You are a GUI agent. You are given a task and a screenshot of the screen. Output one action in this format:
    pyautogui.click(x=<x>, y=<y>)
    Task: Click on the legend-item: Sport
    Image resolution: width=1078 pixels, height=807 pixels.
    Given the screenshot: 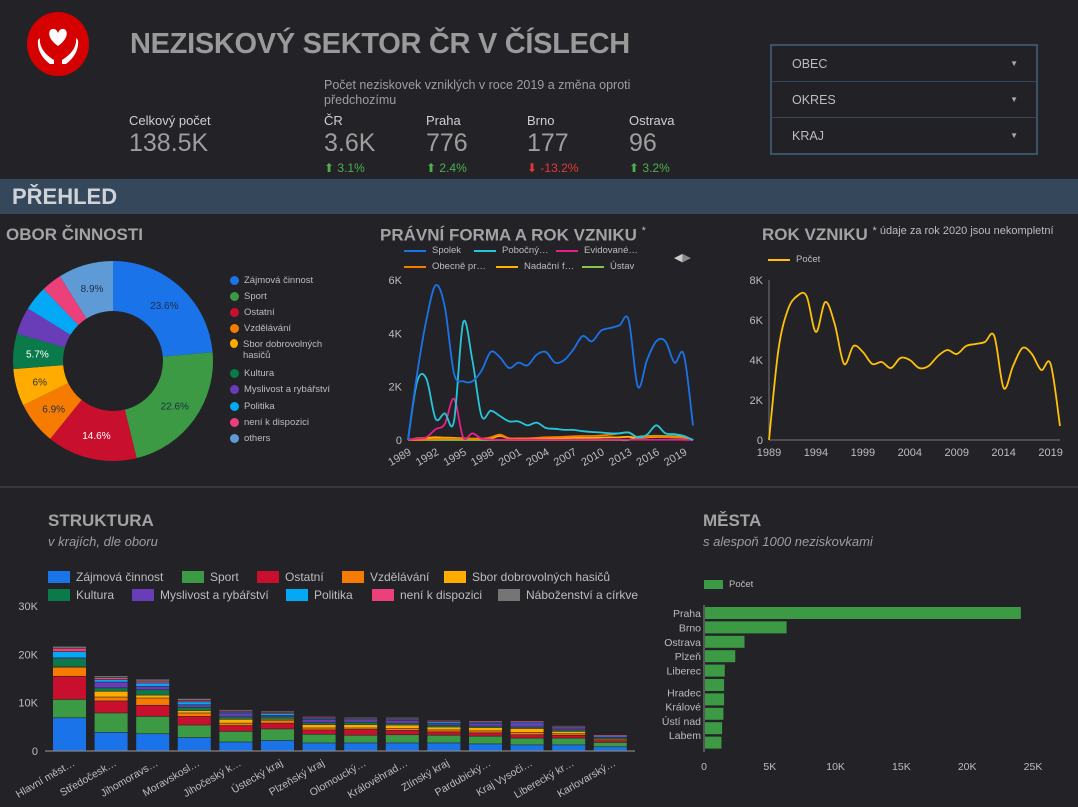 What is the action you would take?
    pyautogui.click(x=210, y=577)
    